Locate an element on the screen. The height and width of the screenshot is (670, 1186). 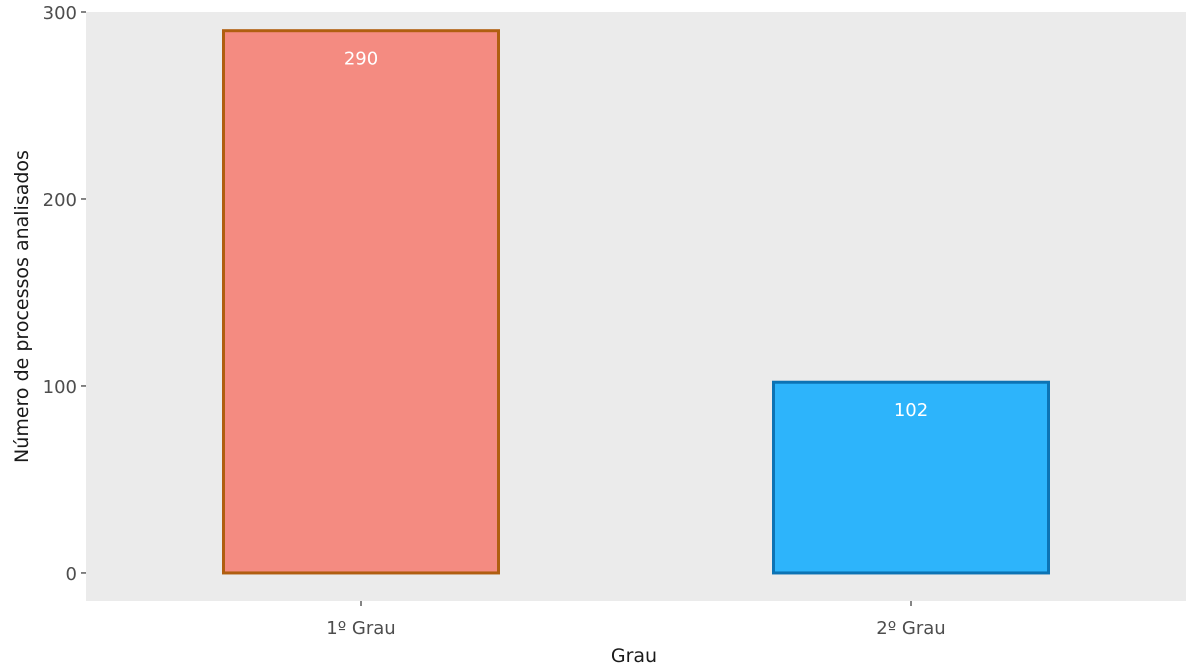
y-tick-label: 200 is located at coordinates (60, 200).